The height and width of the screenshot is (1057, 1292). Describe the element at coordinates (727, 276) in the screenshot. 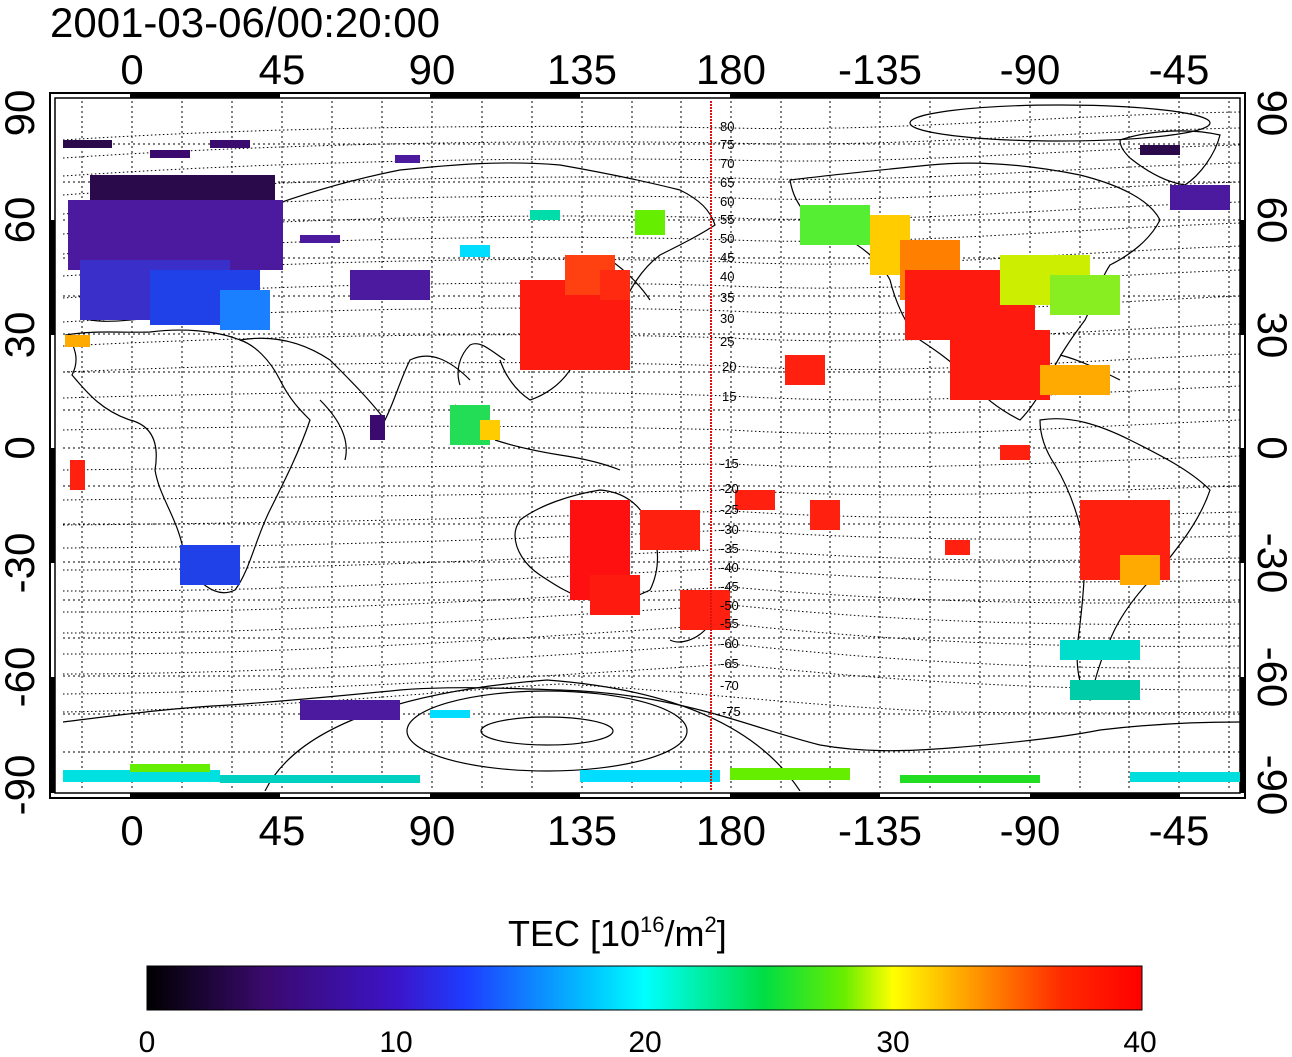

I see `contour-label-40: 40` at that location.